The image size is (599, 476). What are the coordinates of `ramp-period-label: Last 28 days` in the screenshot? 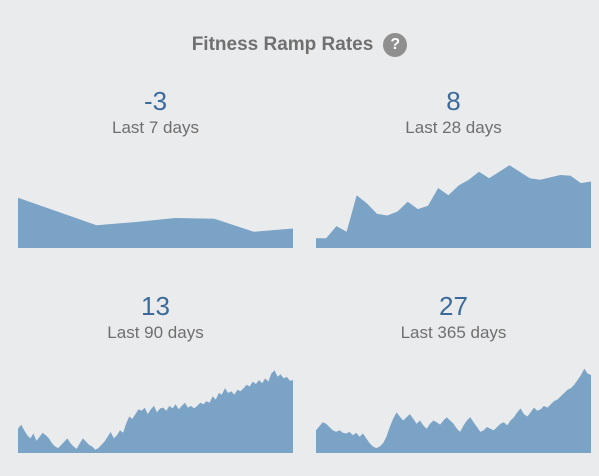 It's located at (453, 127).